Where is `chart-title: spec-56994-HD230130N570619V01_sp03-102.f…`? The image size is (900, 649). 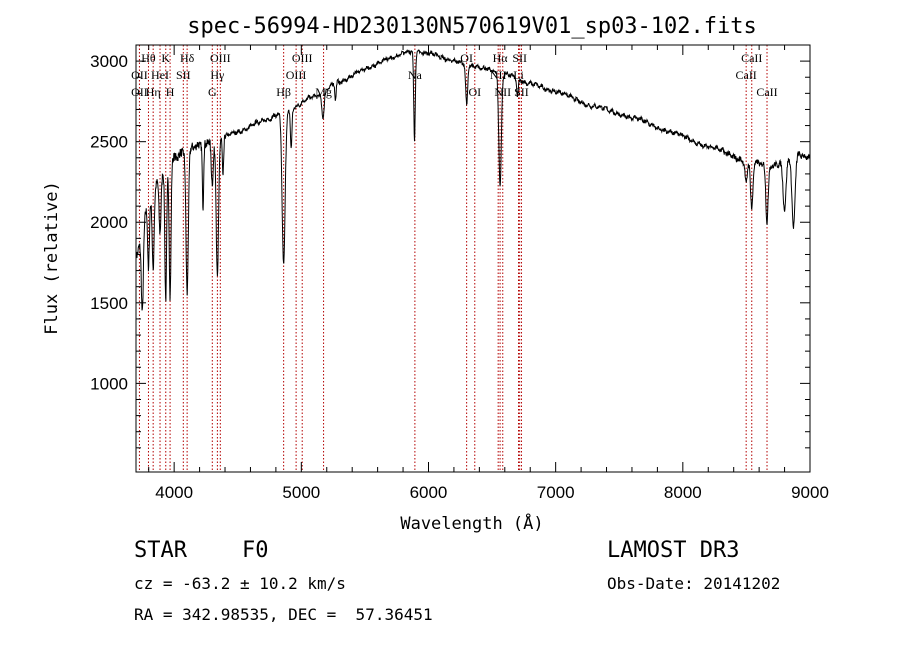 chart-title: spec-56994-HD230130N570619V01_sp03-102.f… is located at coordinates (472, 26).